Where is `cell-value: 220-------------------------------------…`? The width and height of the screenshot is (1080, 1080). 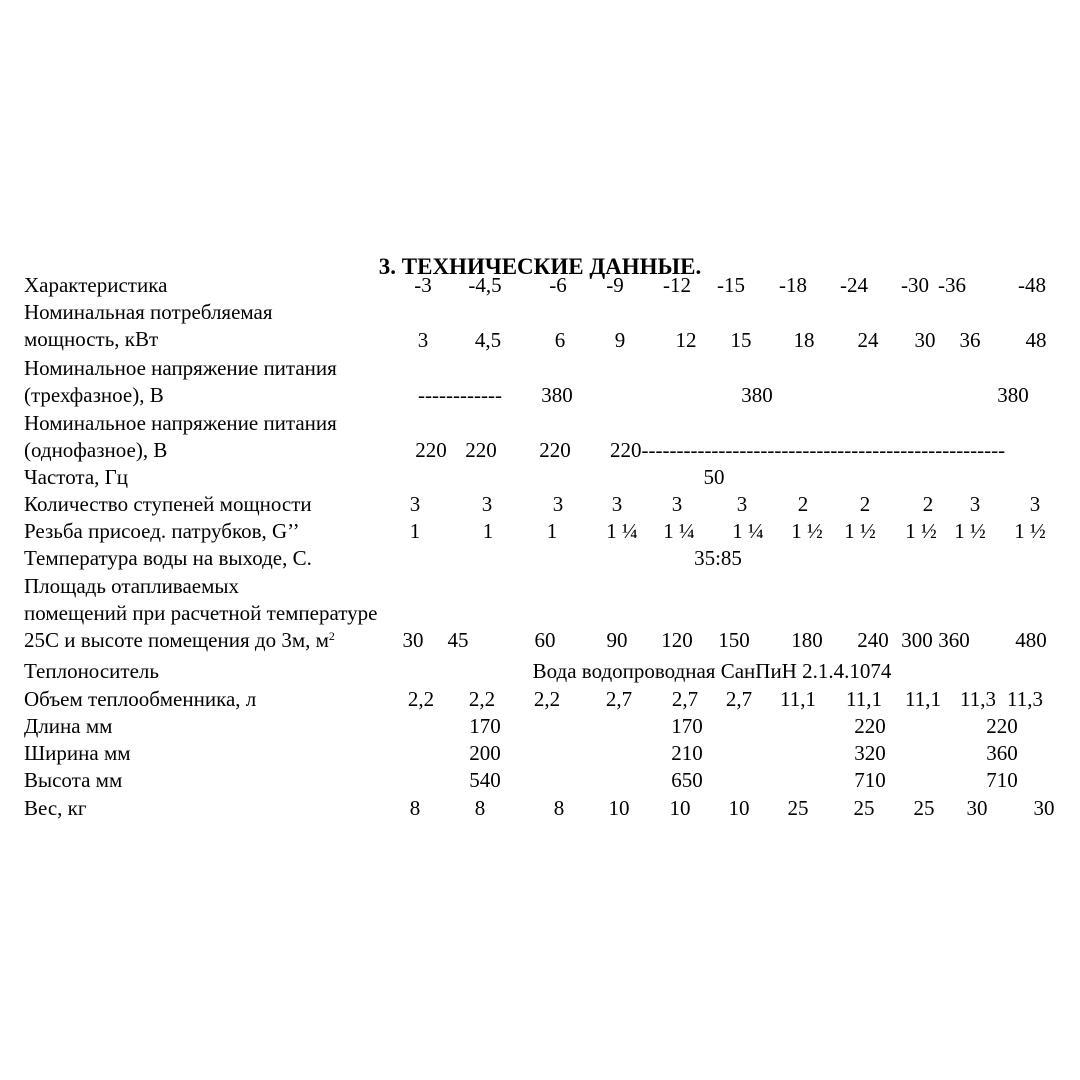
cell-value: 220-------------------------------------… is located at coordinates (808, 450).